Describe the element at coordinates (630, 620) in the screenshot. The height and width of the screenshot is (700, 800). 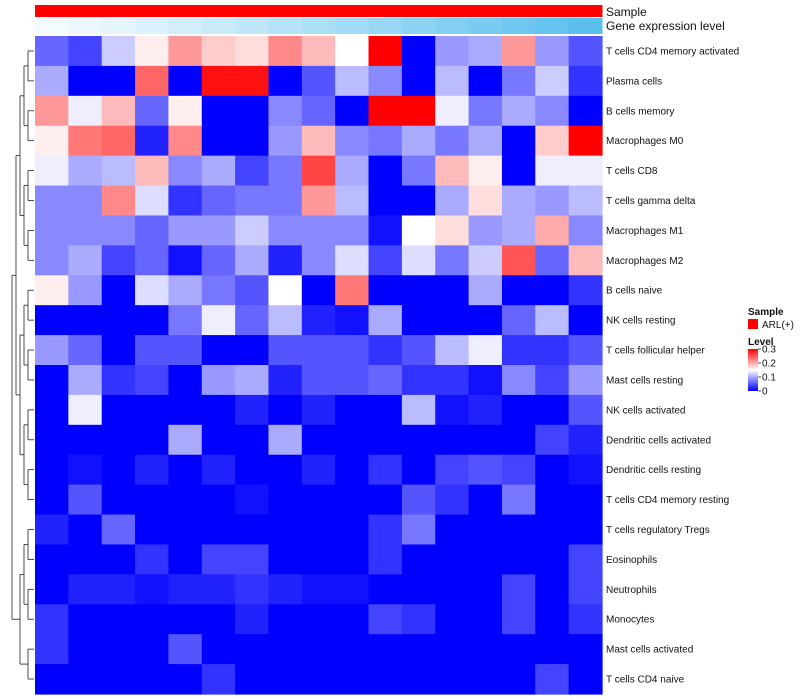
I see `row-label: Monocytes` at that location.